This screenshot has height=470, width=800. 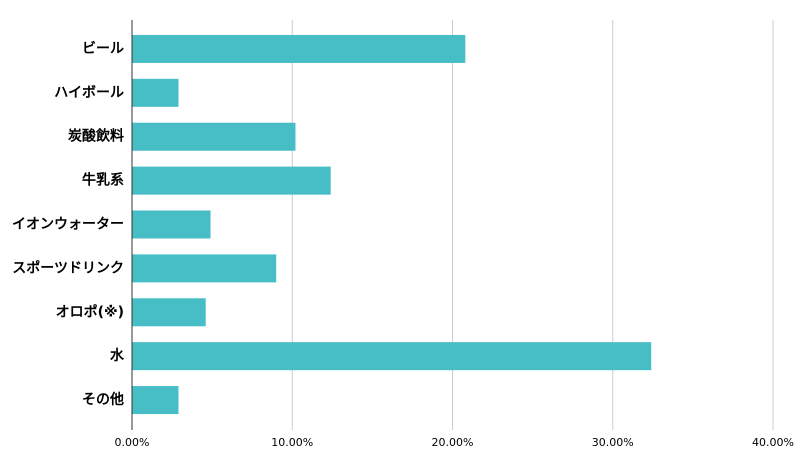 What do you see at coordinates (773, 442) in the screenshot?
I see `x-tick-label: 40.00%` at bounding box center [773, 442].